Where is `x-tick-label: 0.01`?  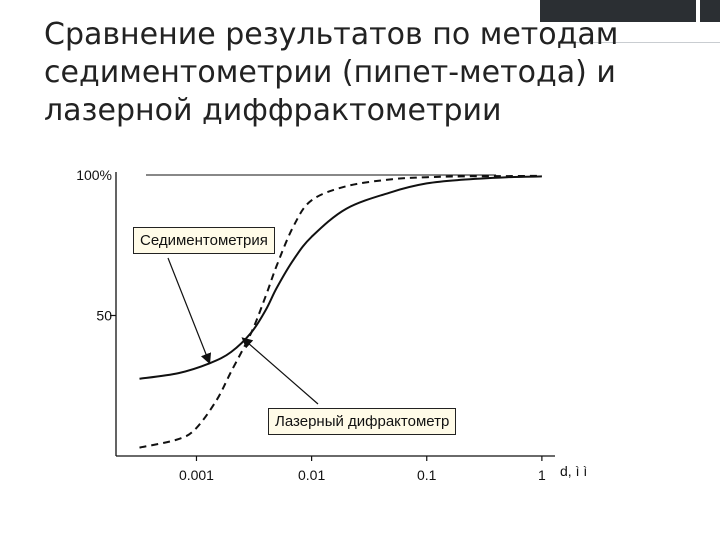 x-tick-label: 0.01 is located at coordinates (311, 475).